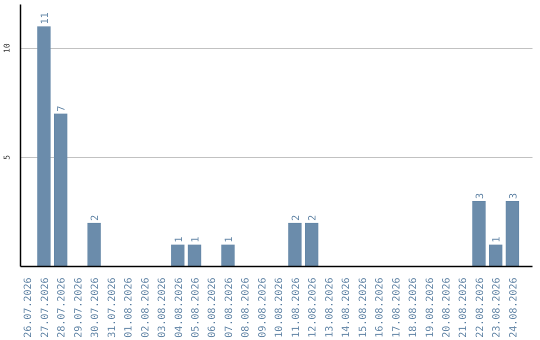  Describe the element at coordinates (414, 307) in the screenshot. I see `x-tick-label: 18.08.2026` at that location.